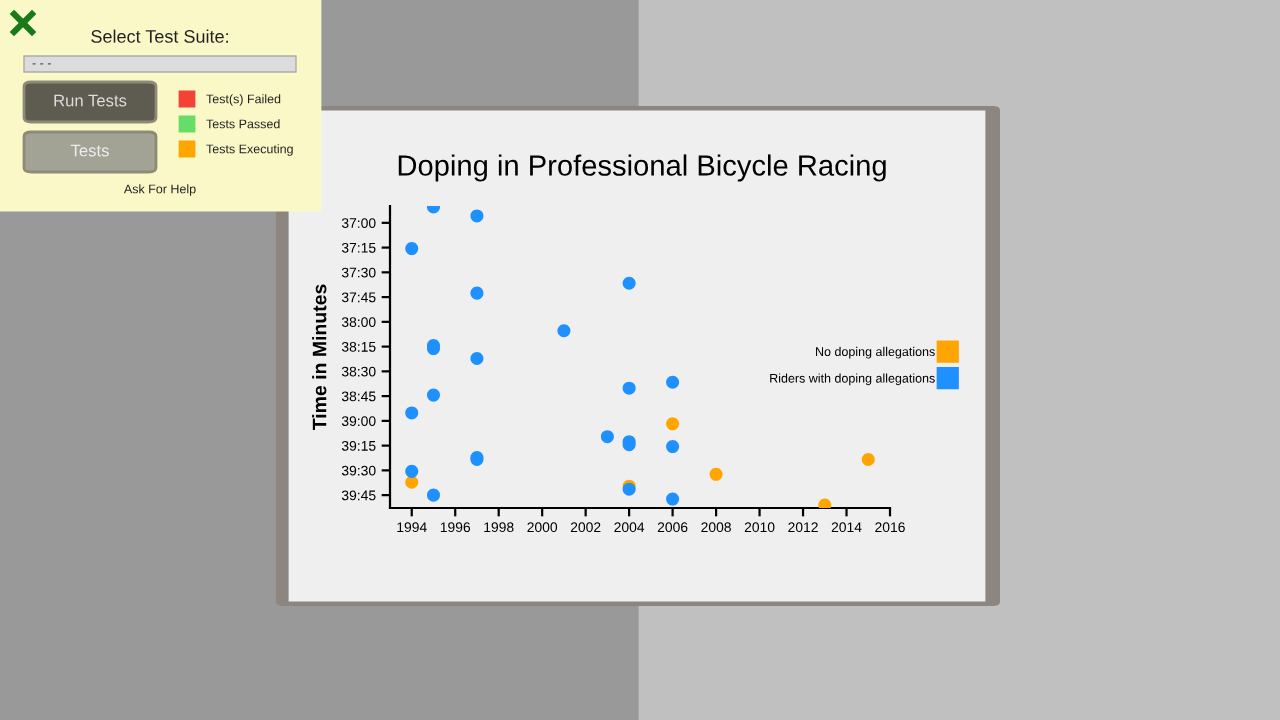 This screenshot has height=720, width=1280. Describe the element at coordinates (90, 100) in the screenshot. I see `text: Run Tests` at that location.